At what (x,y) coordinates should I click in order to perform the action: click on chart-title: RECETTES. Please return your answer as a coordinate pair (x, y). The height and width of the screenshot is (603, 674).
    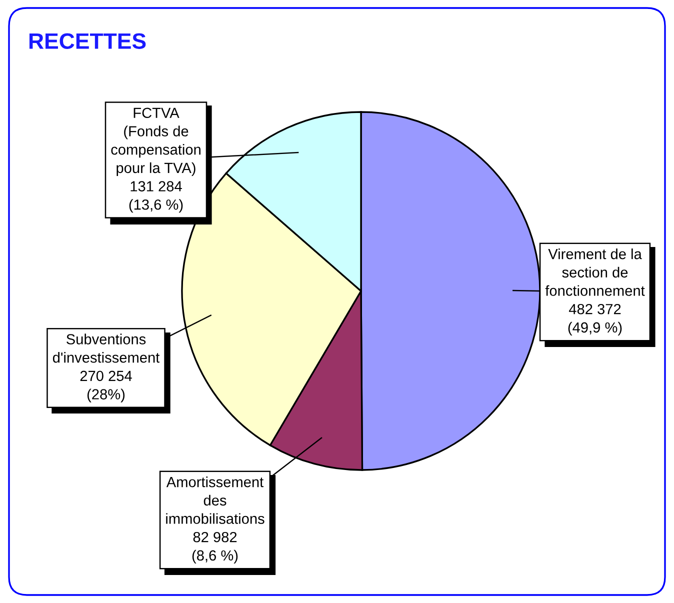
    Looking at the image, I should click on (87, 41).